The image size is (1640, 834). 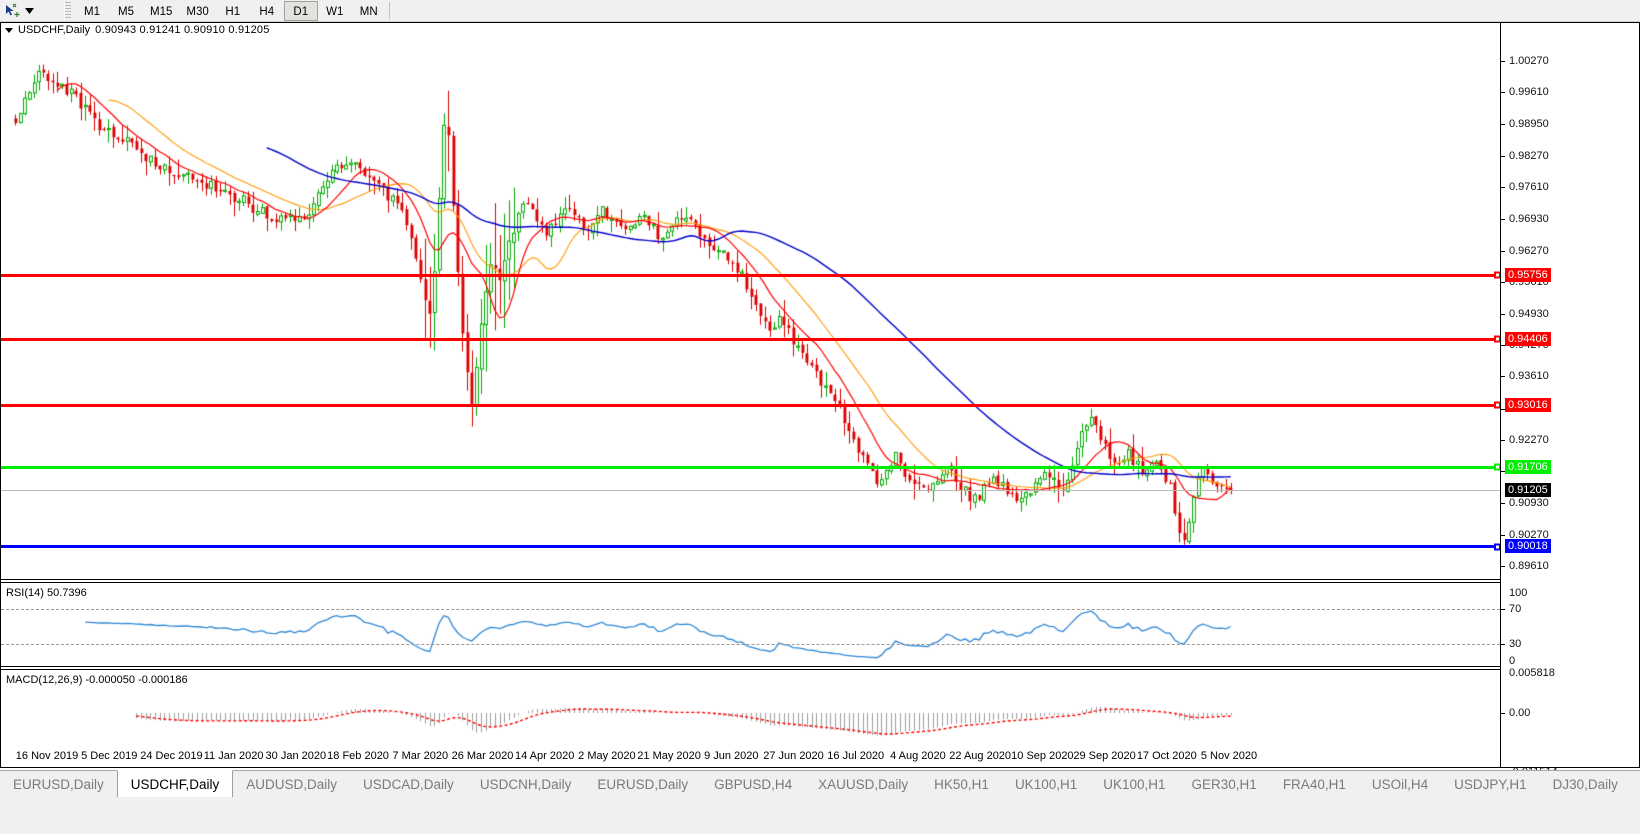 I want to click on chart-tab-usoil-h4: USOil,H4, so click(x=1400, y=784).